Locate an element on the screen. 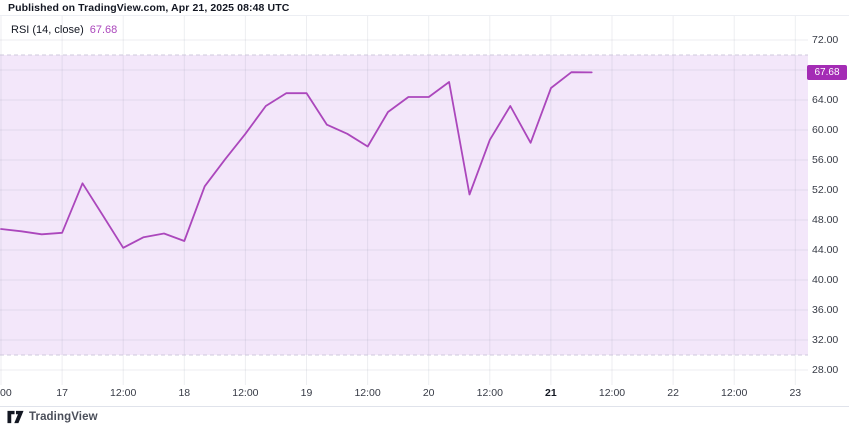 This screenshot has height=430, width=849. time-axis-label: 22 is located at coordinates (673, 393).